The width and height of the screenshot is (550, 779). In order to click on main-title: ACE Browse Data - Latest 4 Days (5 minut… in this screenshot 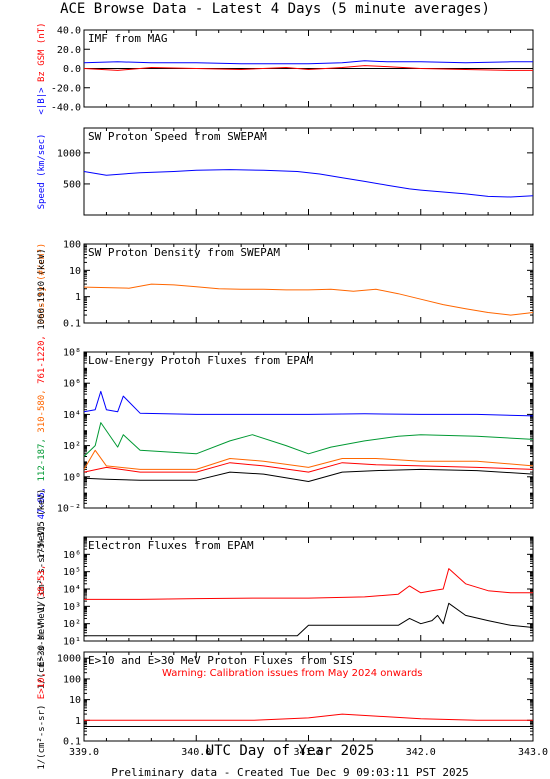, I will do `click(275, 9)`.